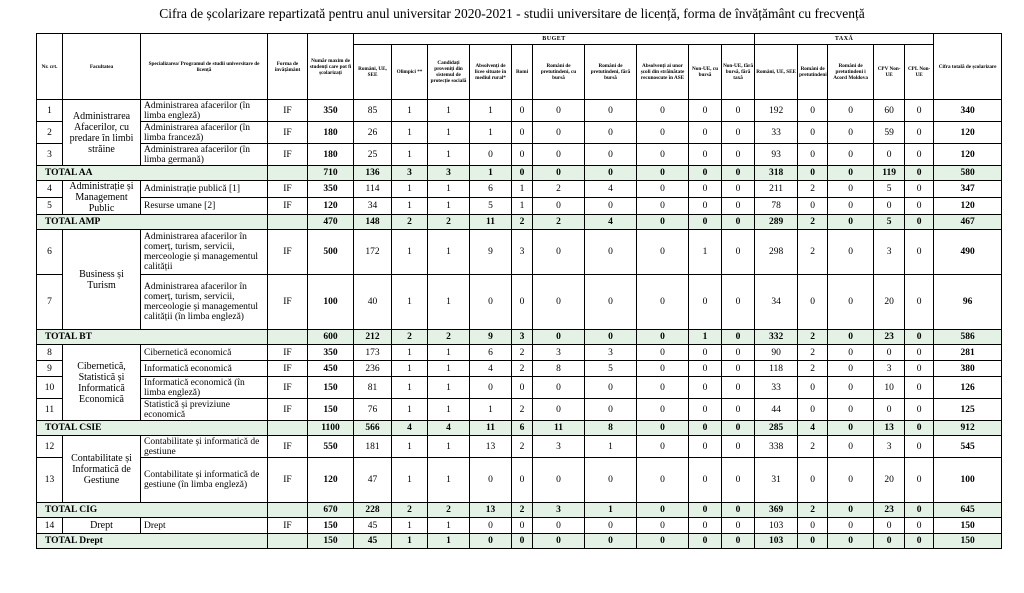 This screenshot has width=1024, height=593. Describe the element at coordinates (490, 446) in the screenshot. I see `value-cell: 13` at that location.